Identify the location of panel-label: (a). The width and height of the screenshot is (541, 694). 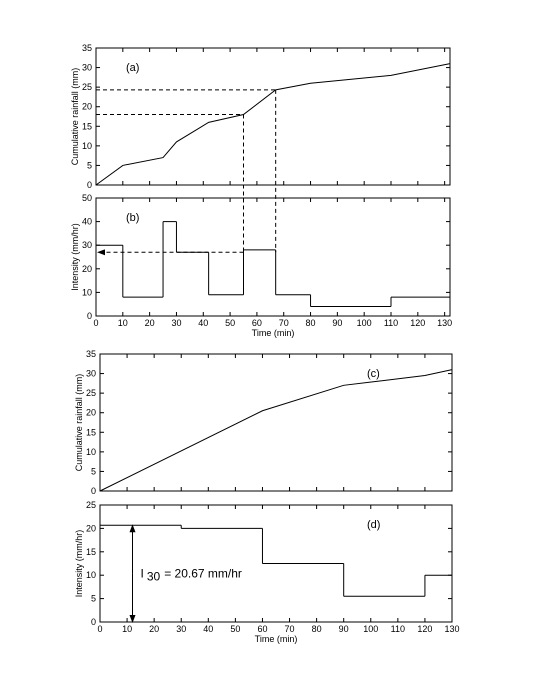
(132, 68).